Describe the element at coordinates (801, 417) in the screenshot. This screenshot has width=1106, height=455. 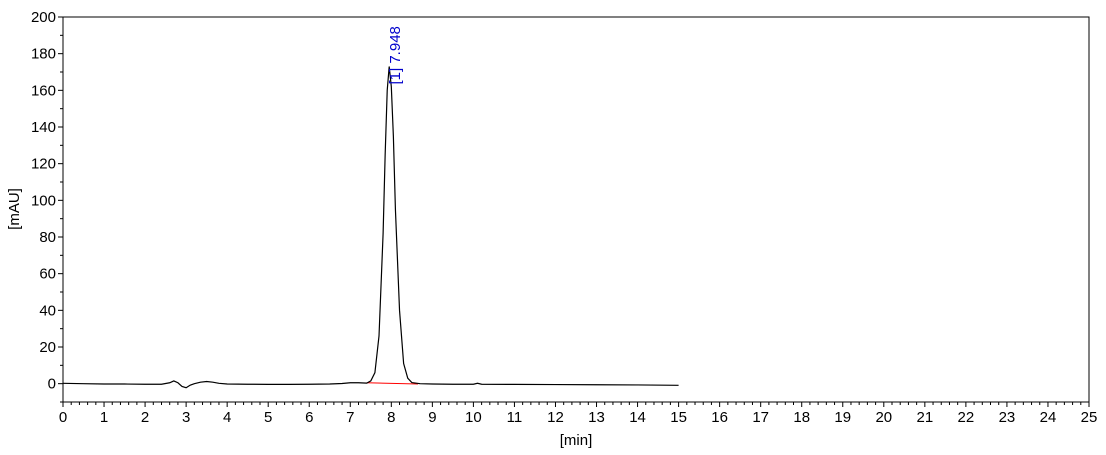
I see `x-tick-label: 18` at that location.